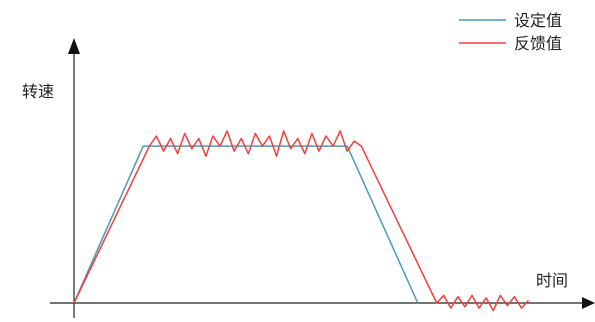 This screenshot has height=322, width=595. I want to click on y-axis-label: 转速, so click(38, 91).